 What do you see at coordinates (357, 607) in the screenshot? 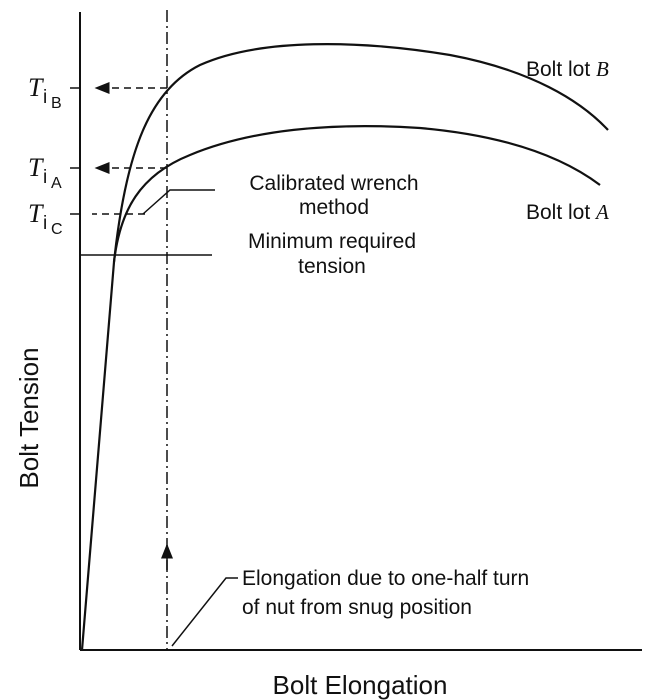
I see `annotation: of nut from snug position` at bounding box center [357, 607].